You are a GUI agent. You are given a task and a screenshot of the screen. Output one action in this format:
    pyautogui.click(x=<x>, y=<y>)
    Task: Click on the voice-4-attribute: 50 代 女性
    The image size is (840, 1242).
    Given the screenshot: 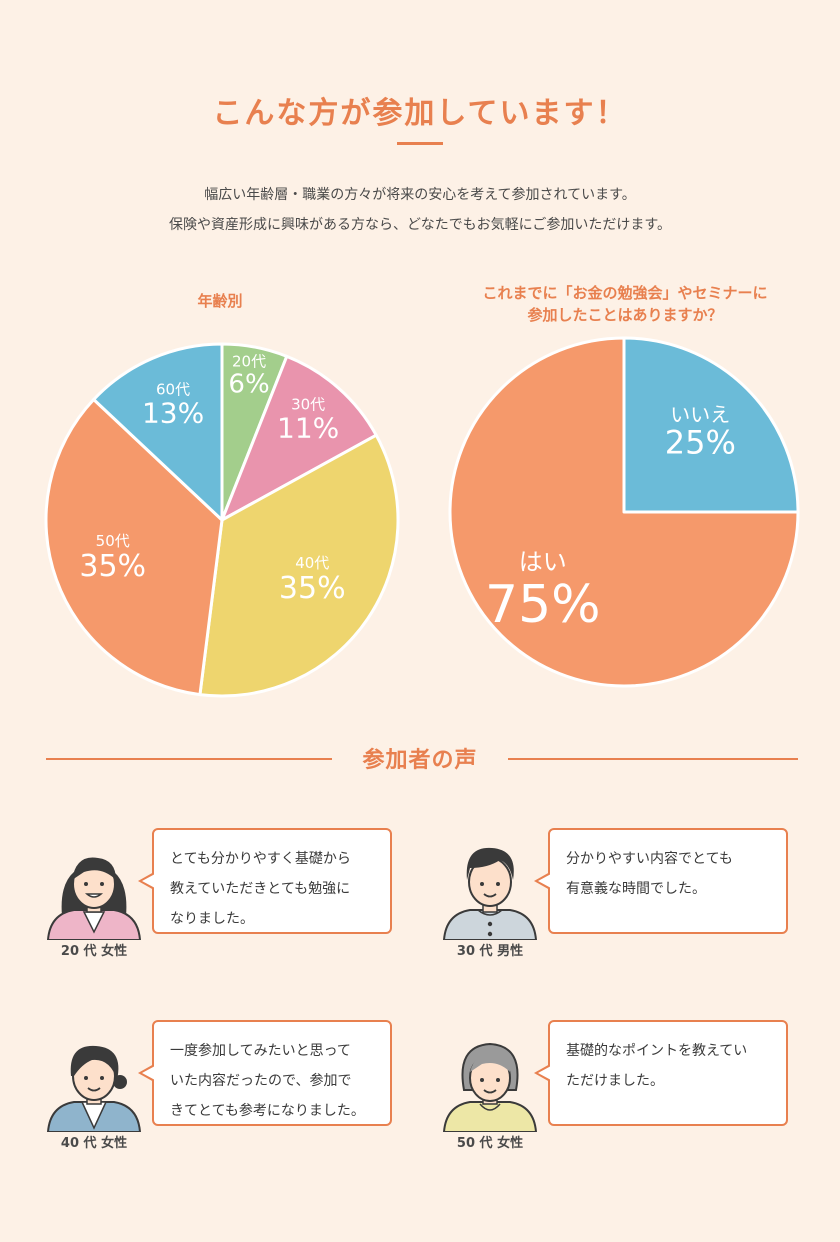 What is the action you would take?
    pyautogui.click(x=490, y=1143)
    